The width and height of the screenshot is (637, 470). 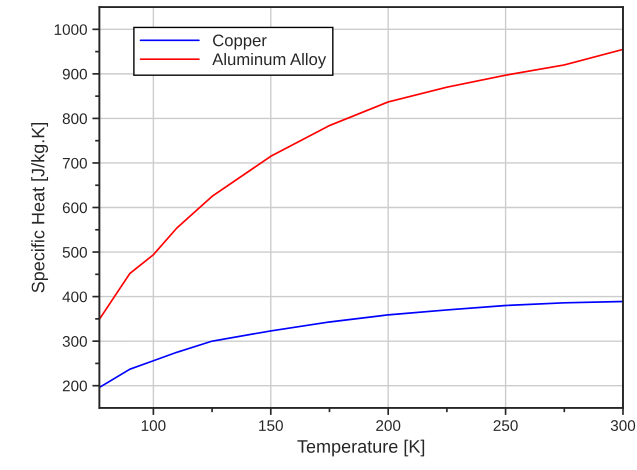 I want to click on y-tick-label: 300, so click(x=74, y=341).